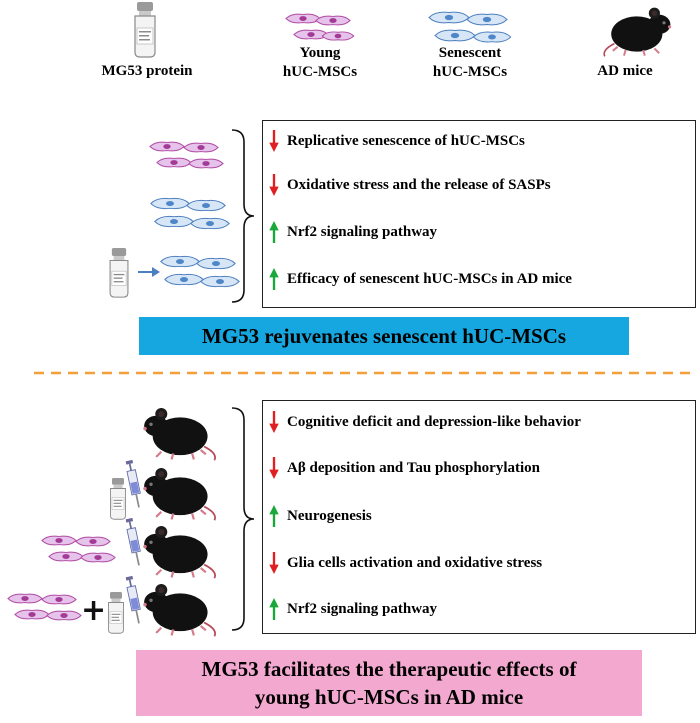  I want to click on arrow-right-icon, so click(149, 272).